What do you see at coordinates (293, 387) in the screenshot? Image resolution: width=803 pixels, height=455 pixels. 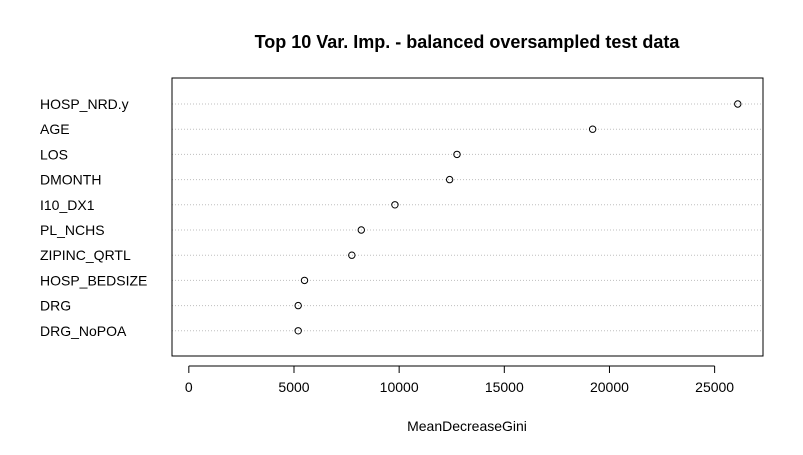 I see `x-tick-label: 5000` at bounding box center [293, 387].